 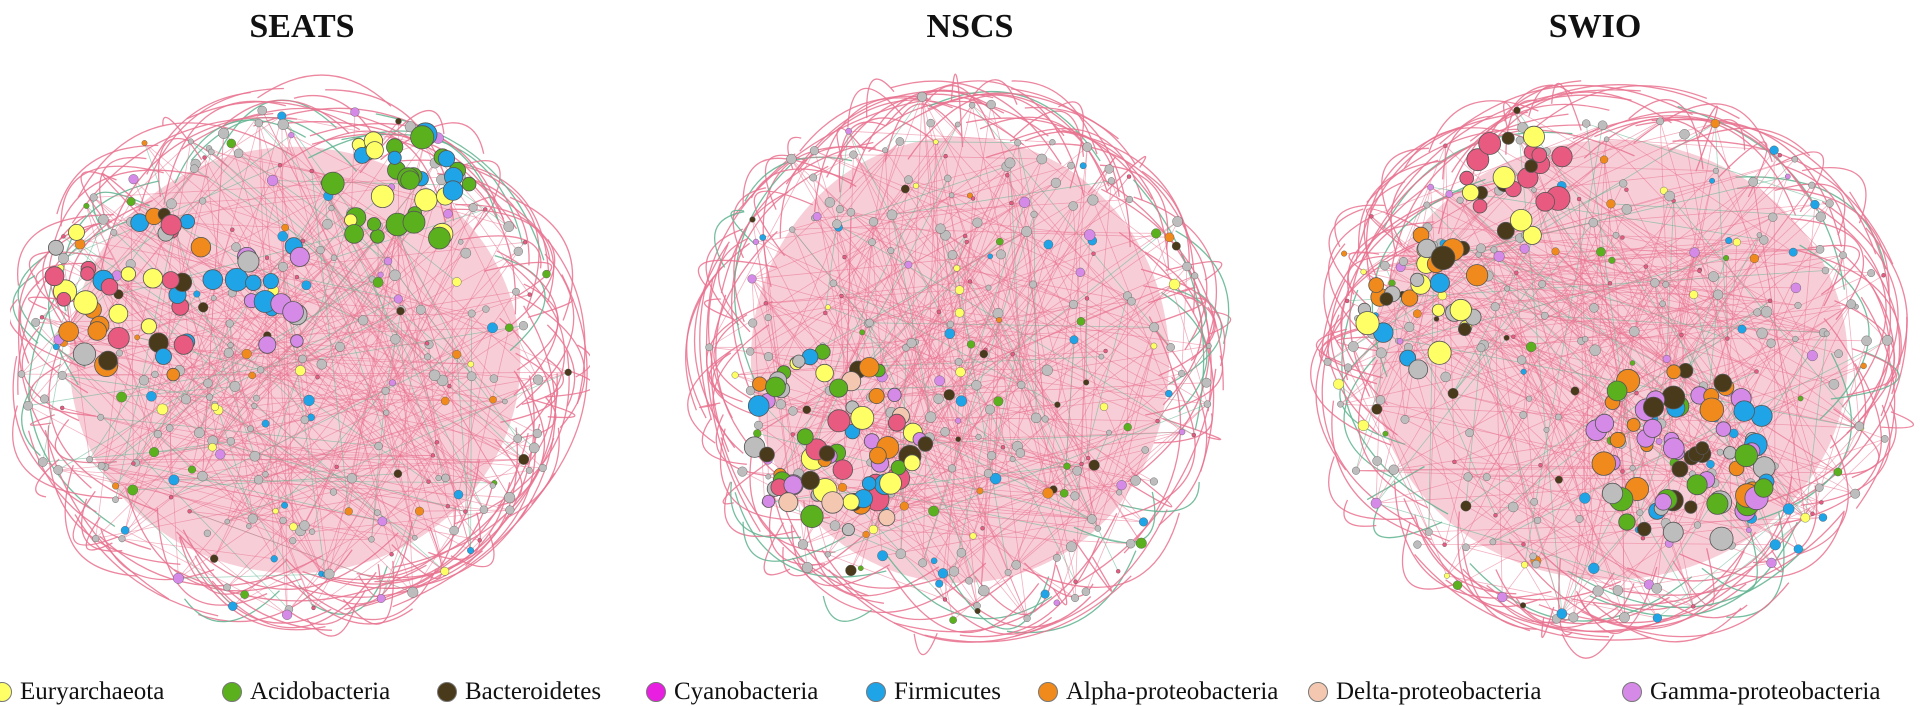 What do you see at coordinates (1424, 692) in the screenshot?
I see `legend-item-delta-proteobacteria: Delta-proteobacteria` at bounding box center [1424, 692].